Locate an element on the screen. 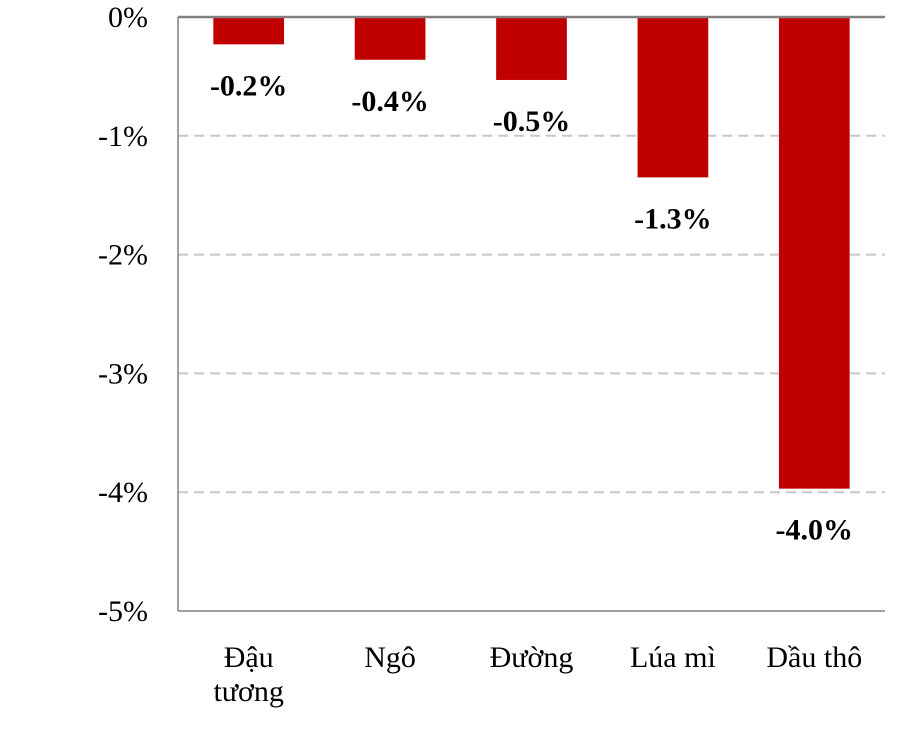 The width and height of the screenshot is (921, 736). category-label: Dầu thô is located at coordinates (814, 657).